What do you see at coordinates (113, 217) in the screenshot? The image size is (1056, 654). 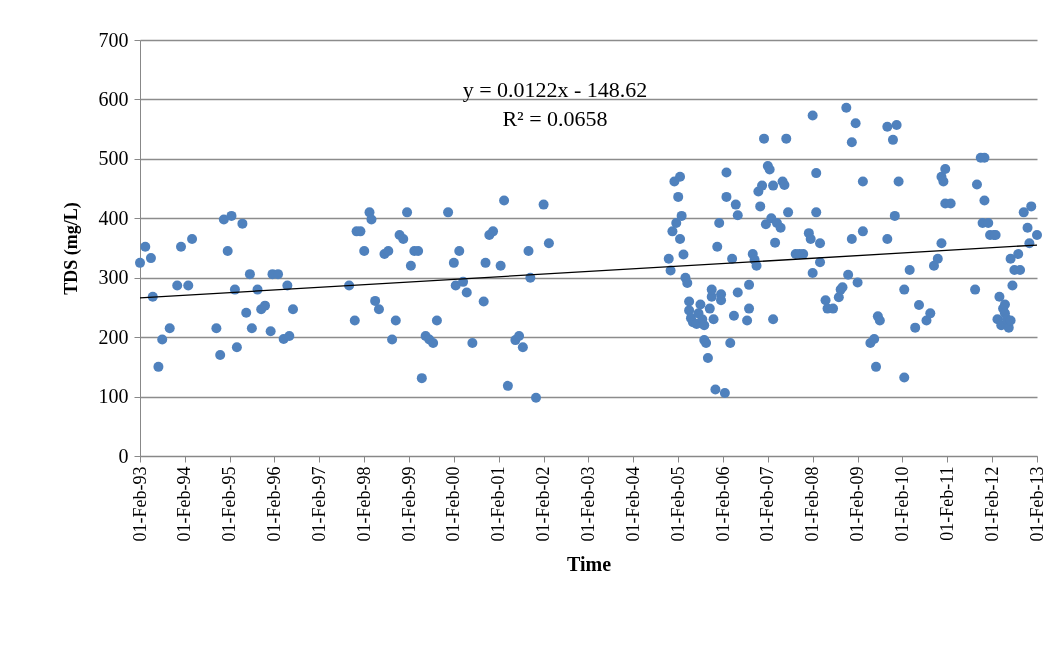 I see `y-tick-label: 400` at bounding box center [113, 217].